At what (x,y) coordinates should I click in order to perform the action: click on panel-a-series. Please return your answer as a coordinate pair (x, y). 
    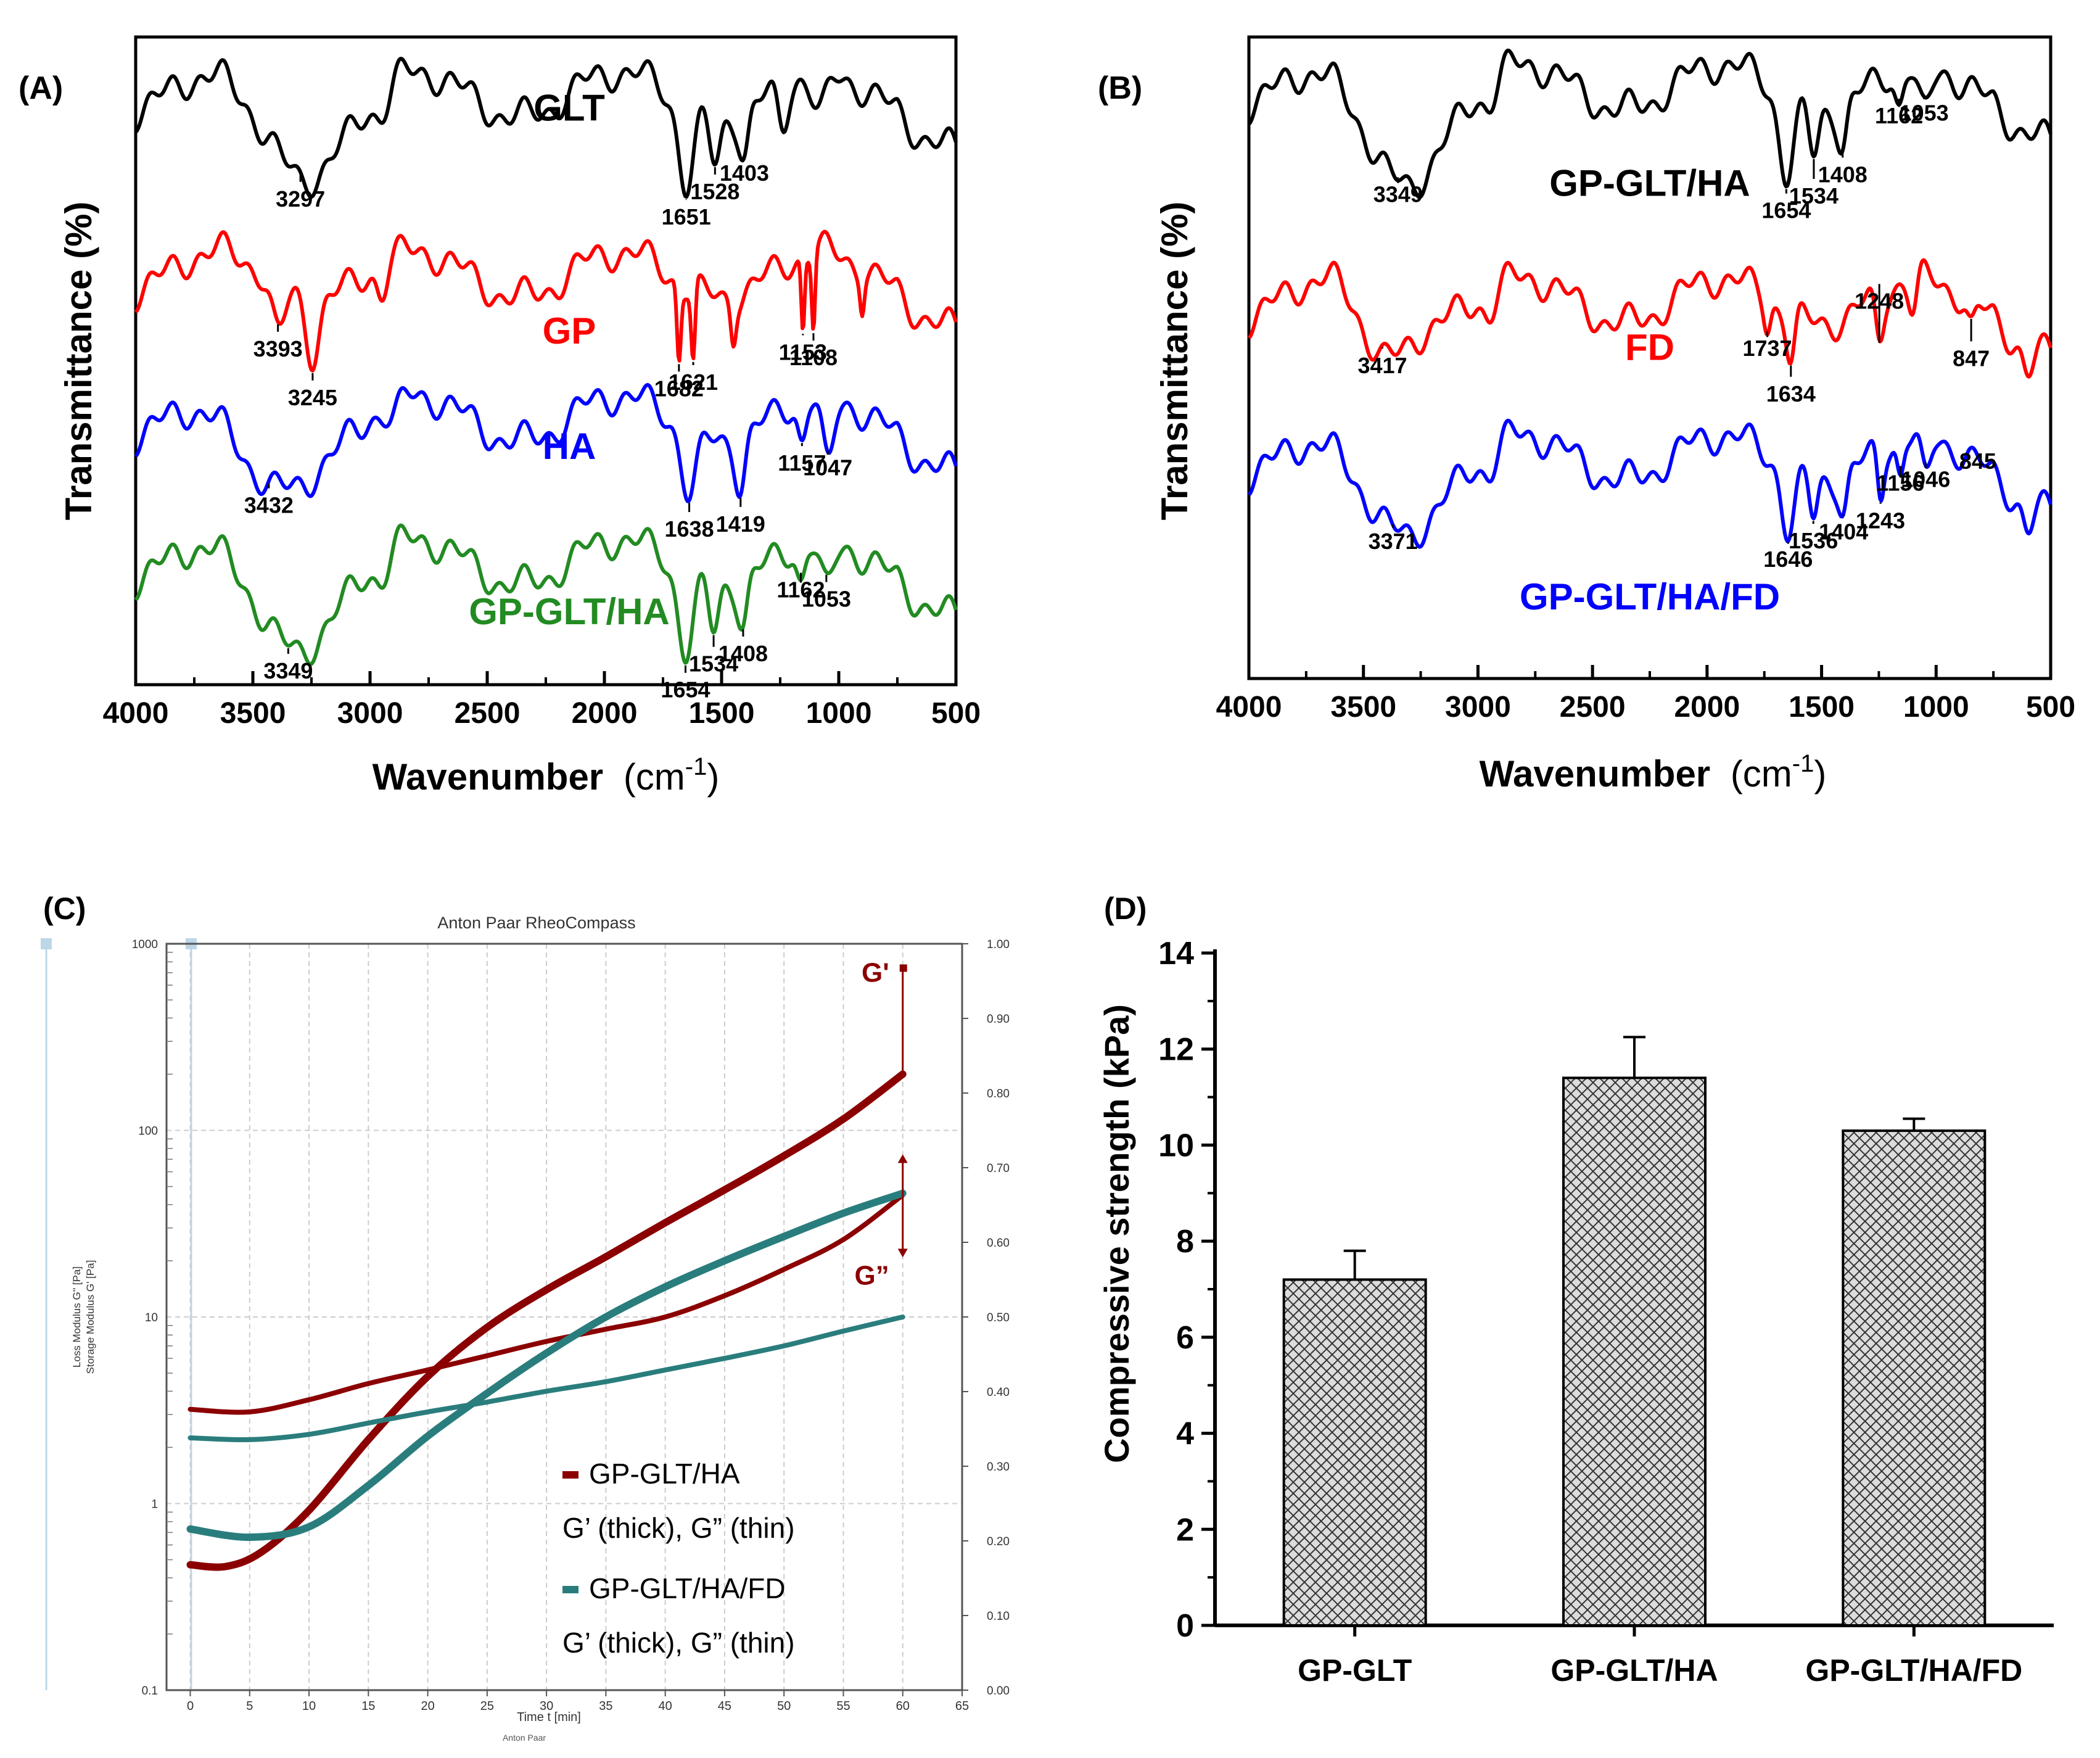
    Looking at the image, I should click on (546, 361).